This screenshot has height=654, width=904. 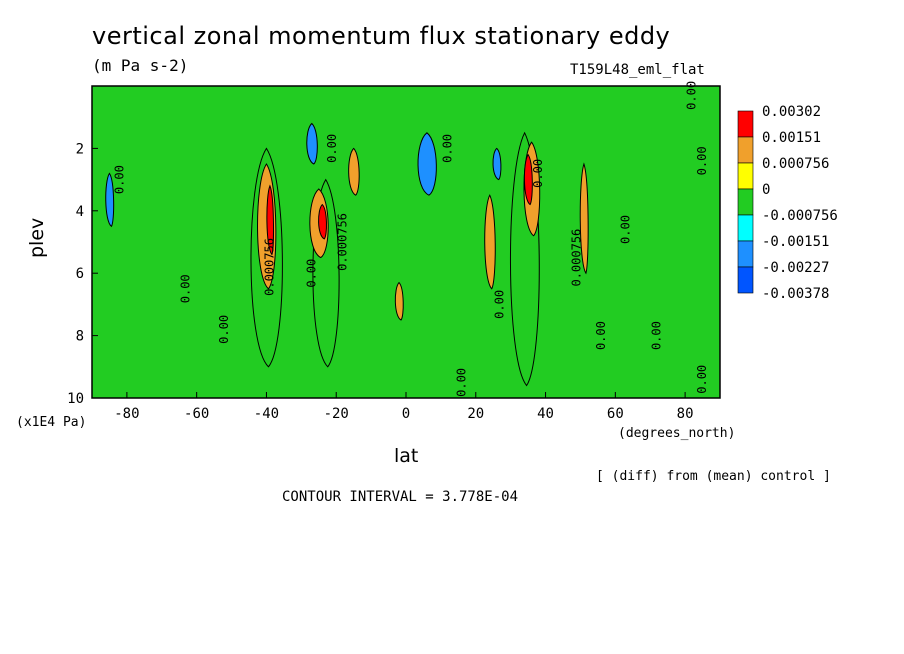 What do you see at coordinates (140, 65) in the screenshot?
I see `chart-units: (m Pa s-2)` at bounding box center [140, 65].